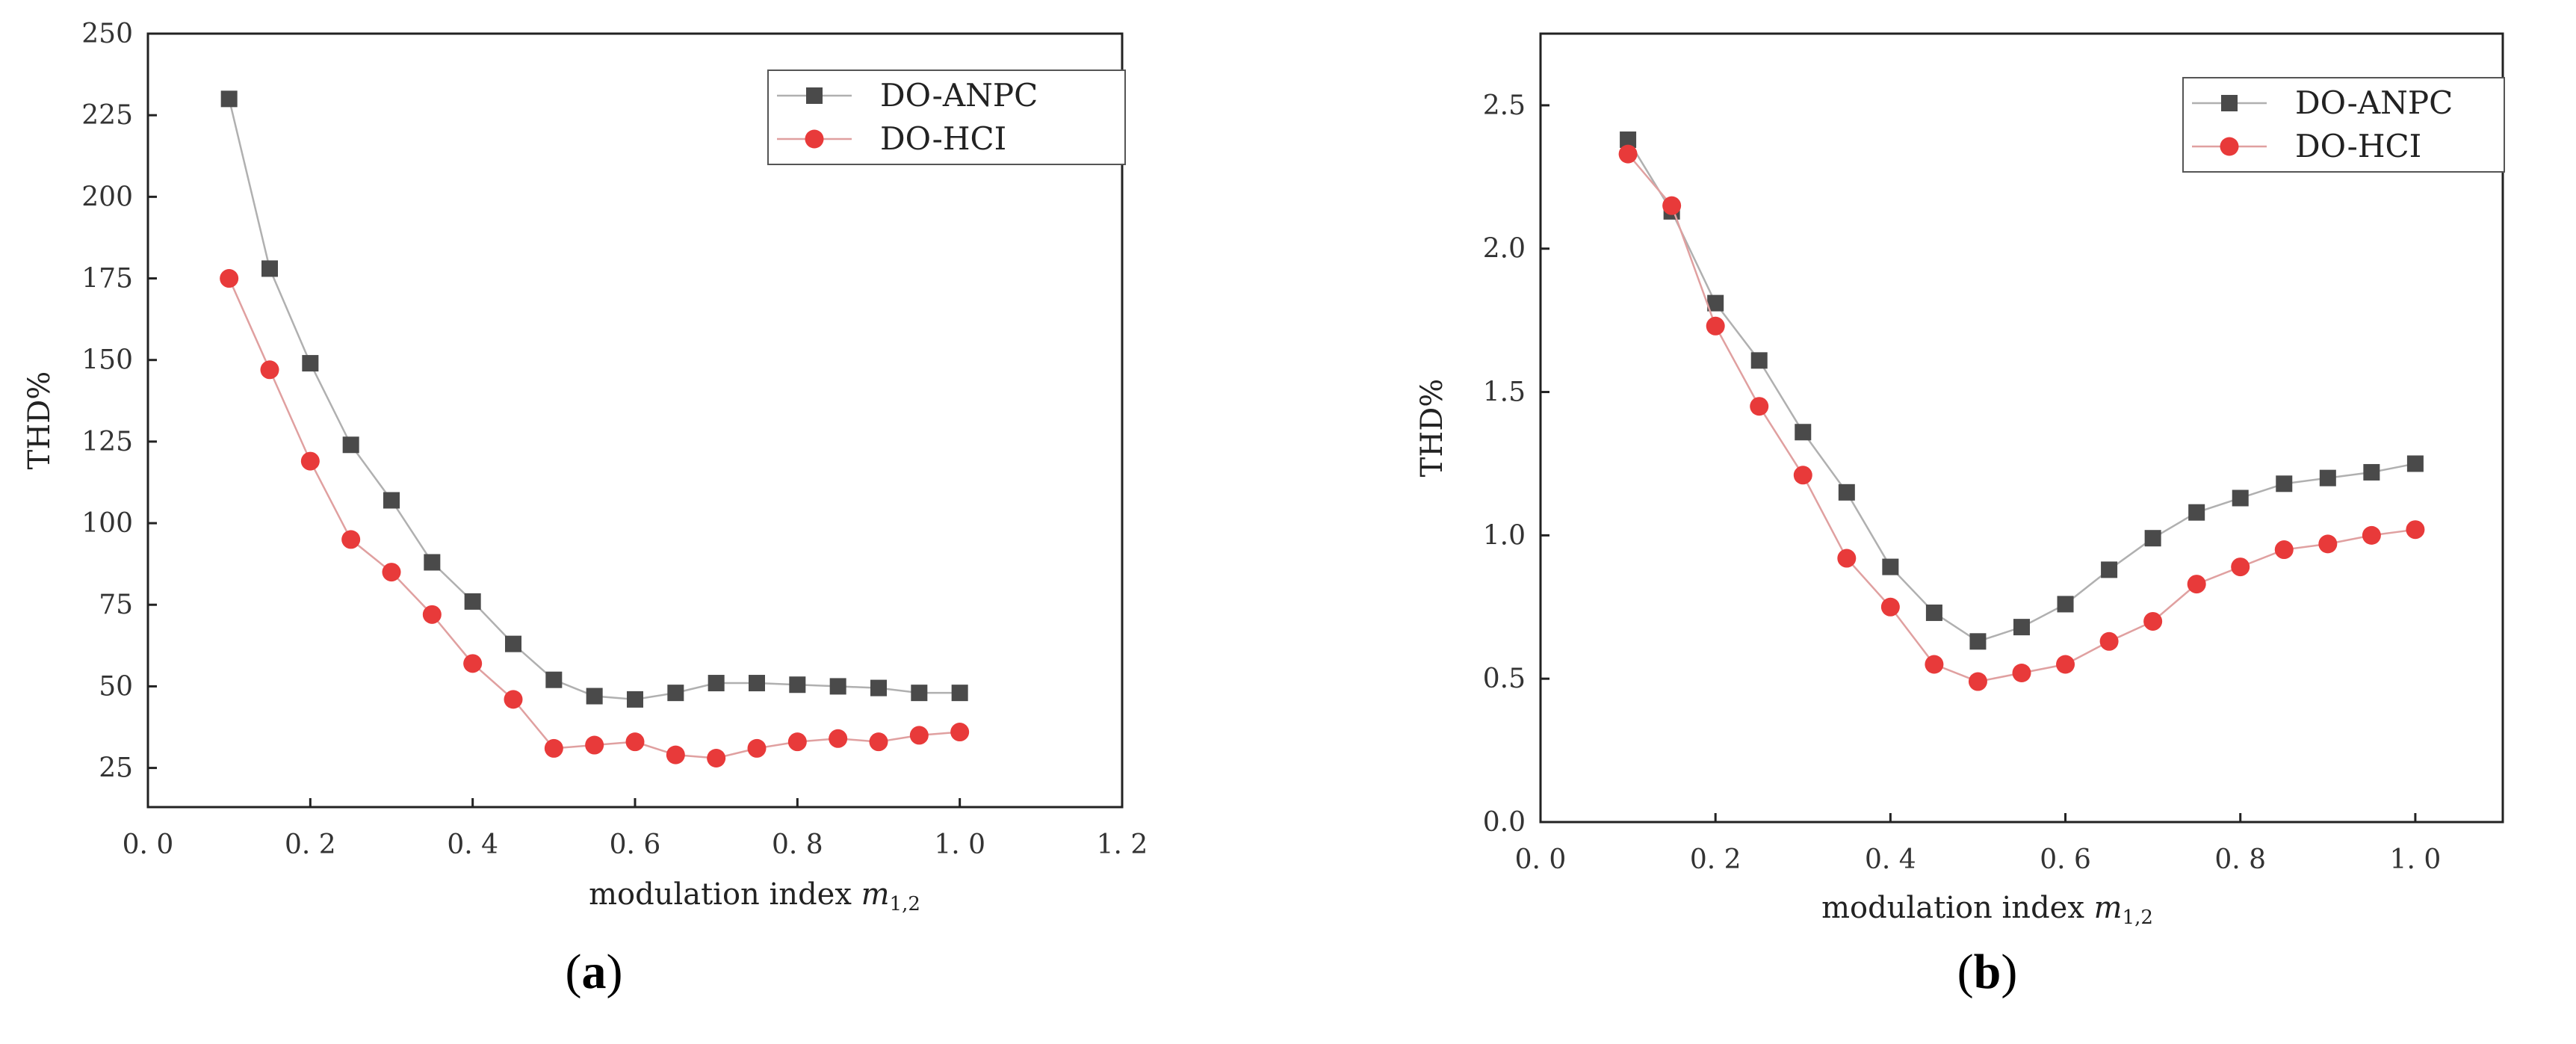 Image resolution: width=2576 pixels, height=1044 pixels. What do you see at coordinates (107, 360) in the screenshot?
I see `y-tick-label: 150` at bounding box center [107, 360].